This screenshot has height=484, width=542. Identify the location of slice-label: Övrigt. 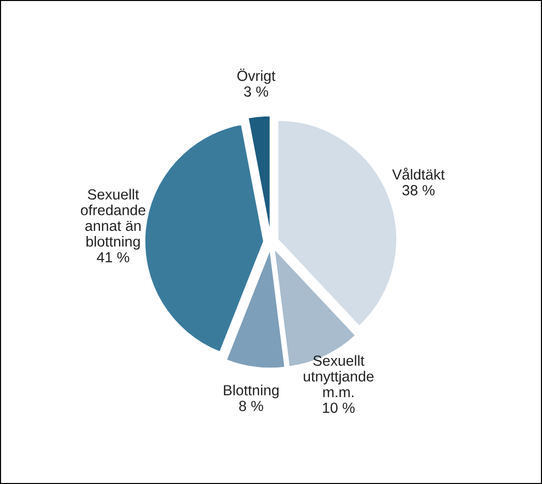
(256, 76).